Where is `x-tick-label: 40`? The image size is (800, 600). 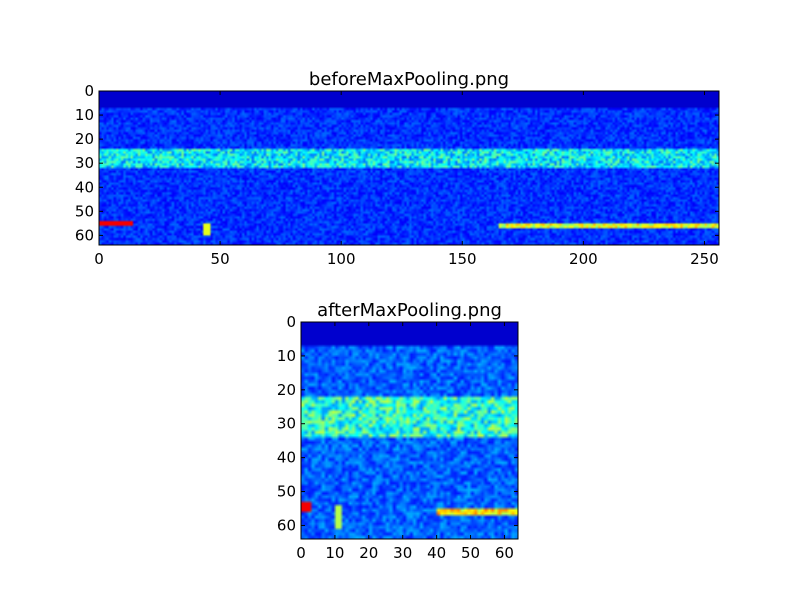
x-tick-label: 40 is located at coordinates (436, 553).